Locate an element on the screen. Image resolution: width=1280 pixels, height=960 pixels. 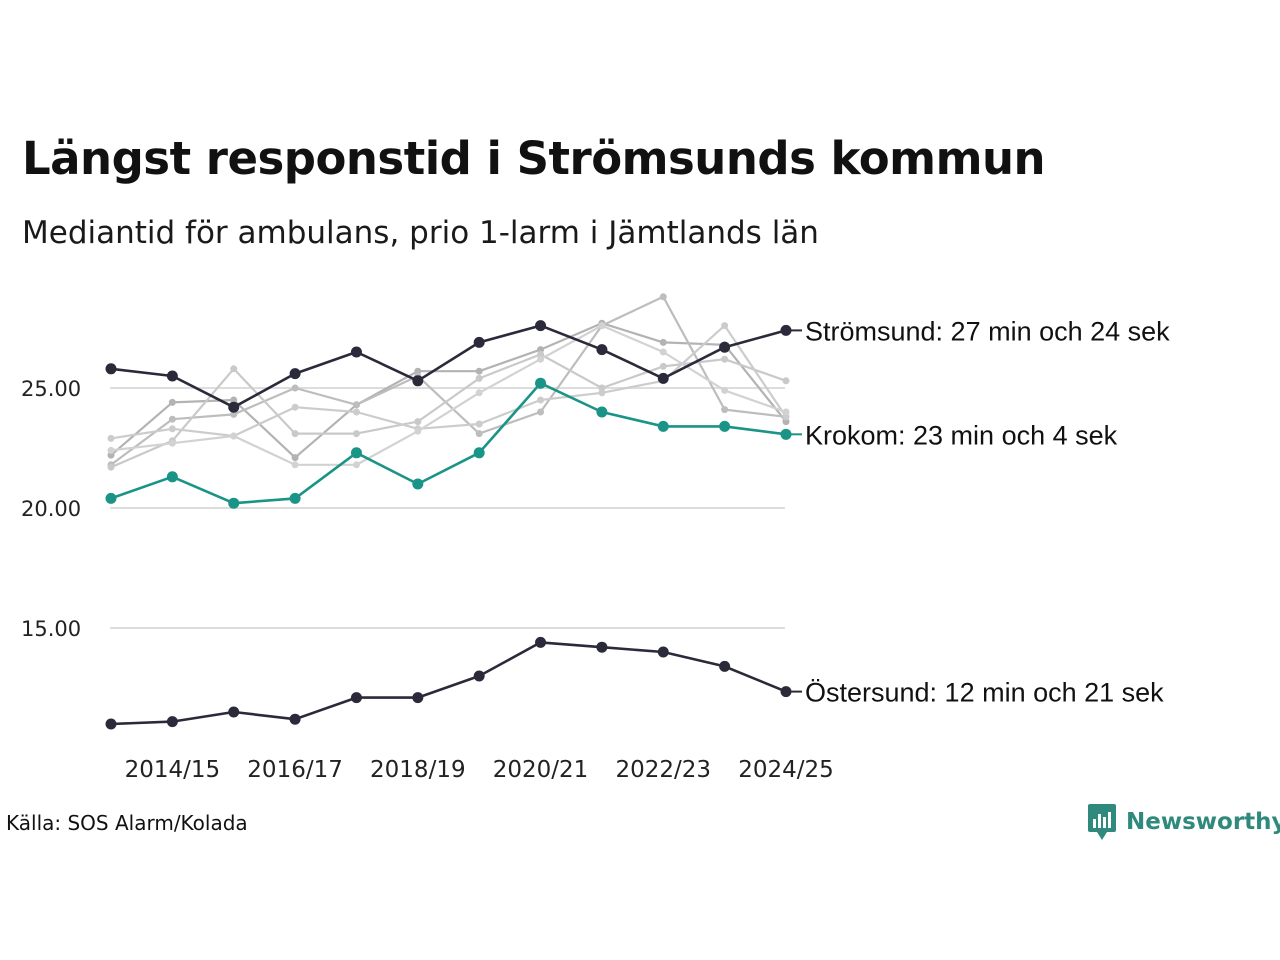
x-tick-label: 2016/17 is located at coordinates (295, 770).